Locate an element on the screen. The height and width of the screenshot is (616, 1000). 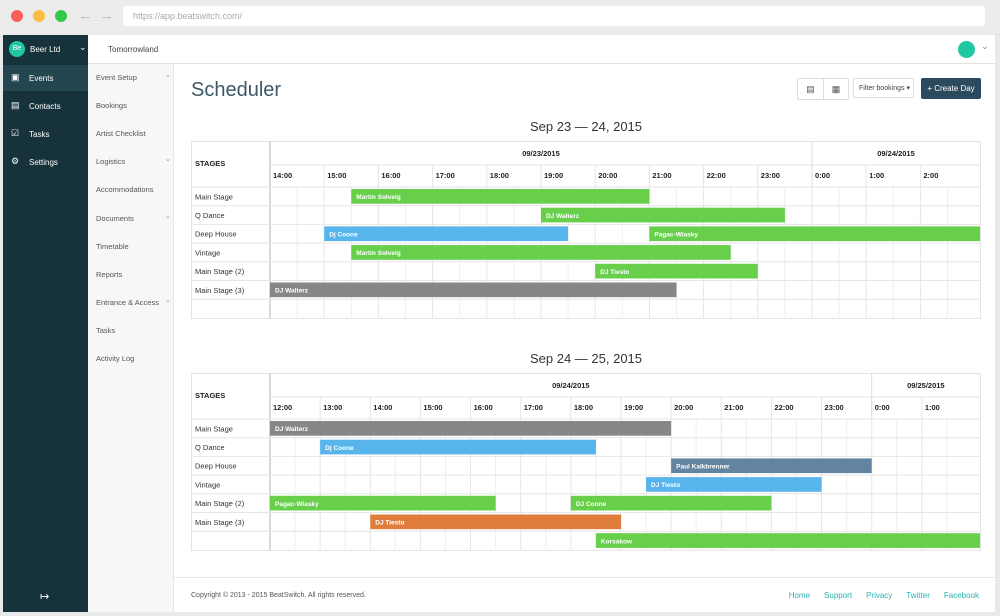
footer-link: Privacy is located at coordinates (879, 595).